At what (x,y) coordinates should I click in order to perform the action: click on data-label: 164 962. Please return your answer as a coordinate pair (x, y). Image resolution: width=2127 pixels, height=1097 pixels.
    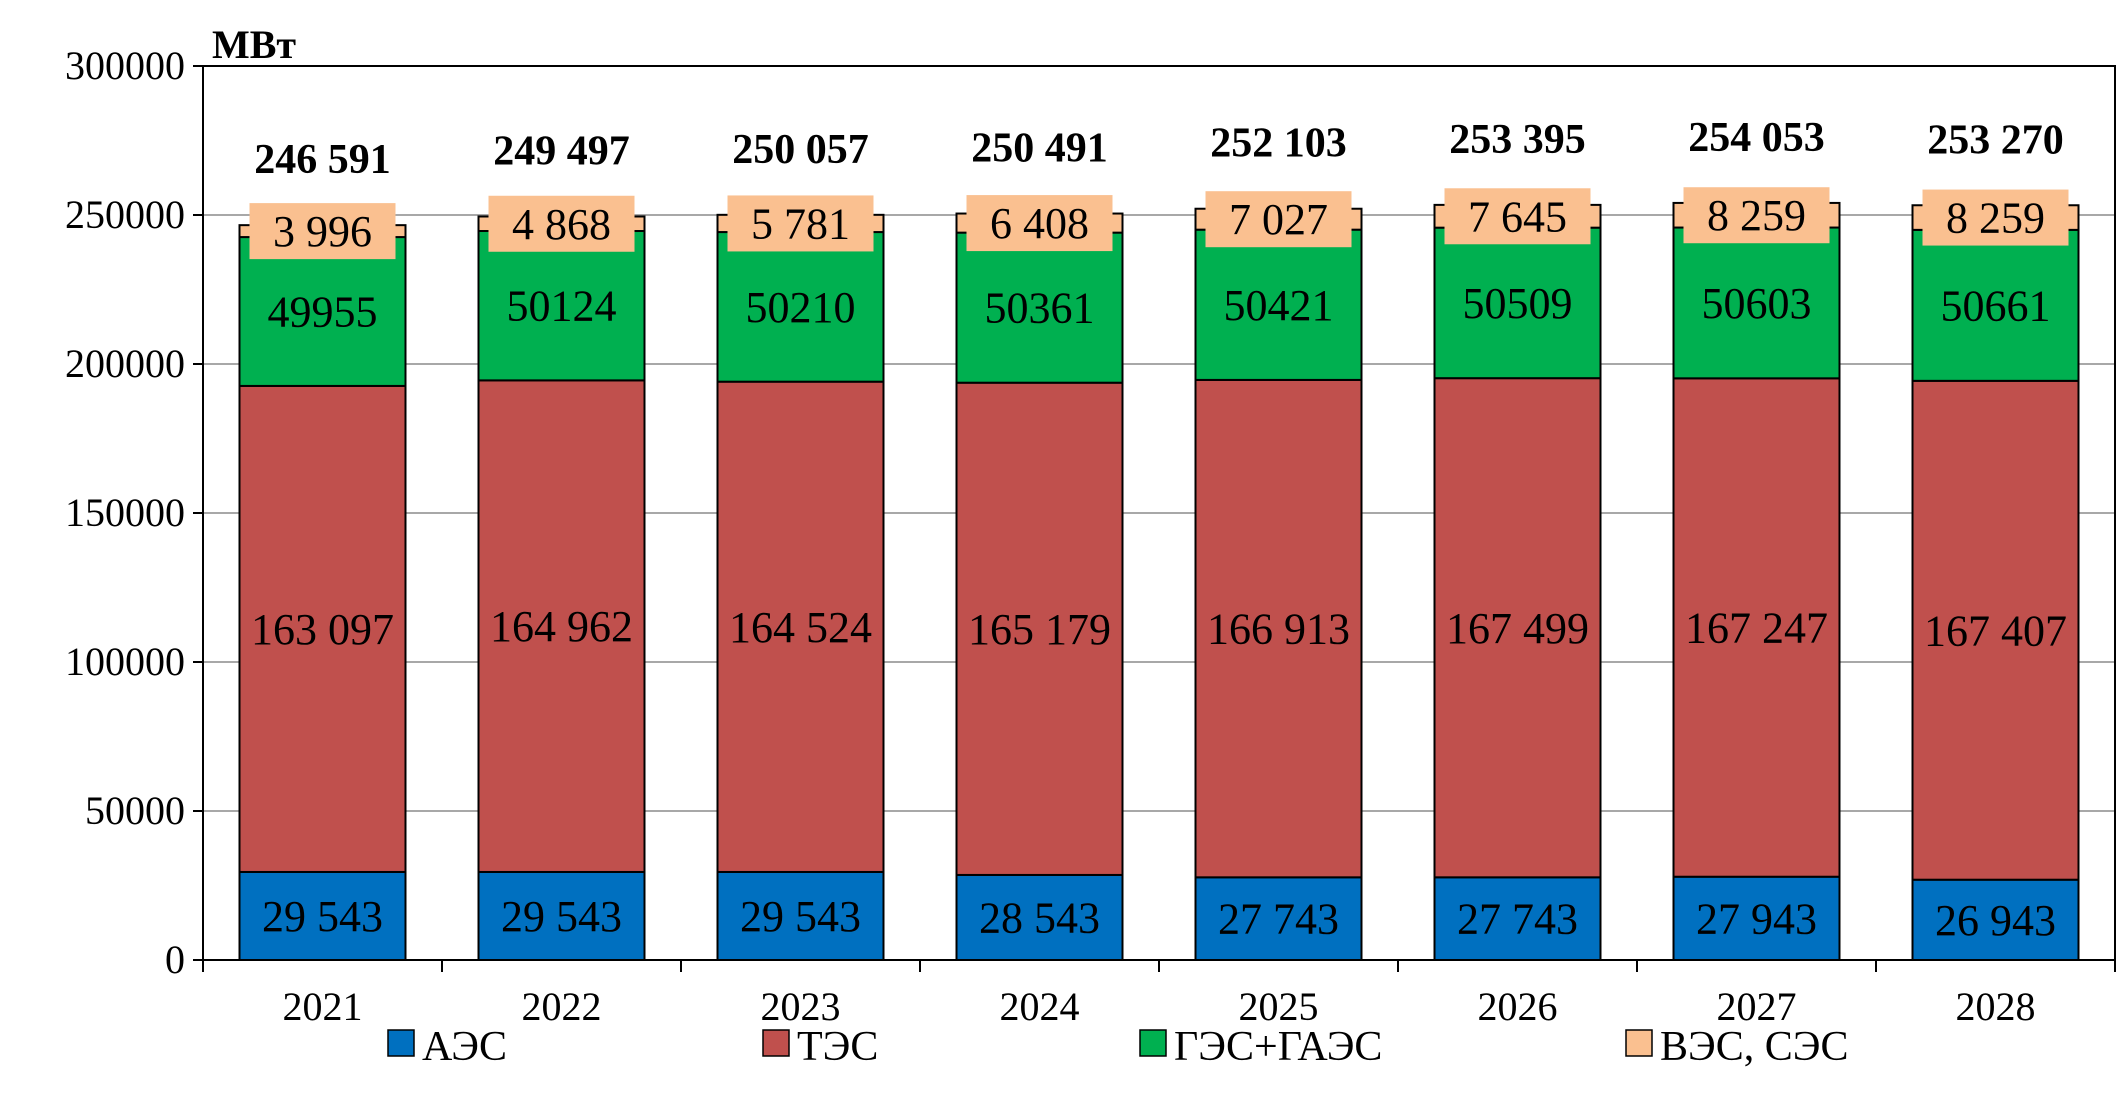
    Looking at the image, I should click on (561, 626).